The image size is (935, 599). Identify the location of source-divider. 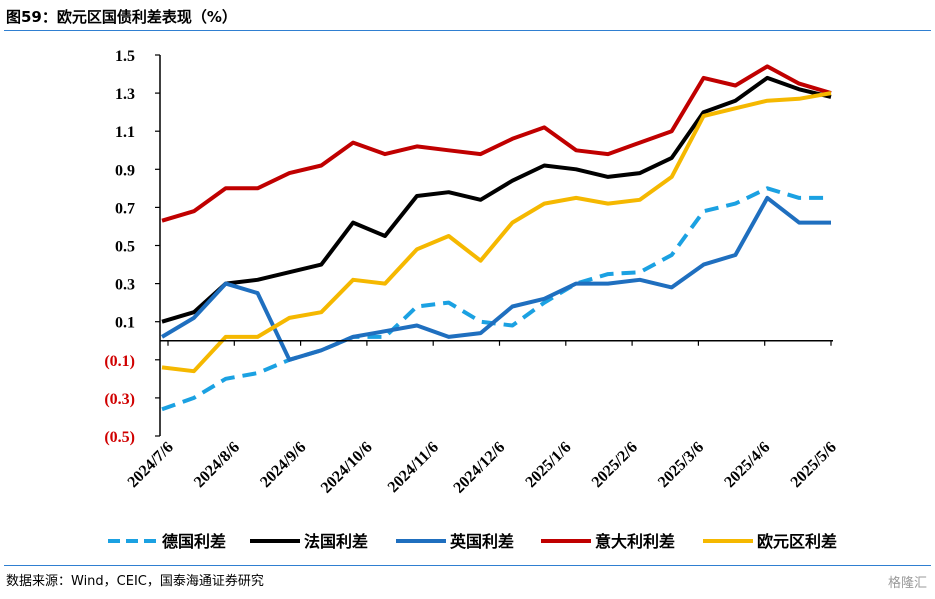
(467, 565).